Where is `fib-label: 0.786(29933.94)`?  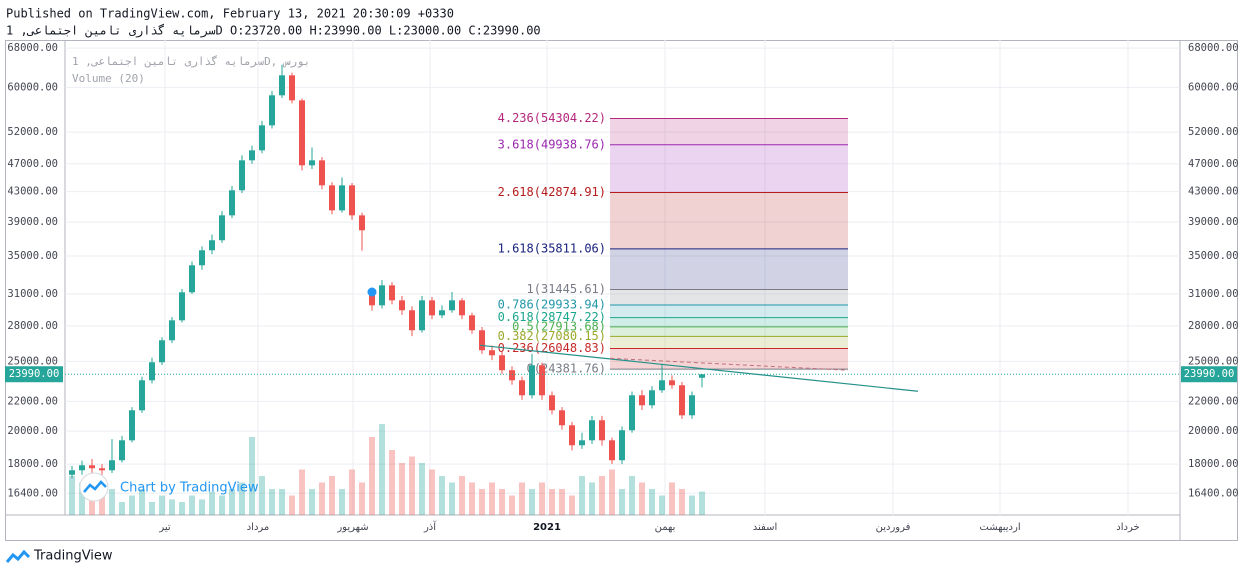 fib-label: 0.786(29933.94) is located at coordinates (552, 304).